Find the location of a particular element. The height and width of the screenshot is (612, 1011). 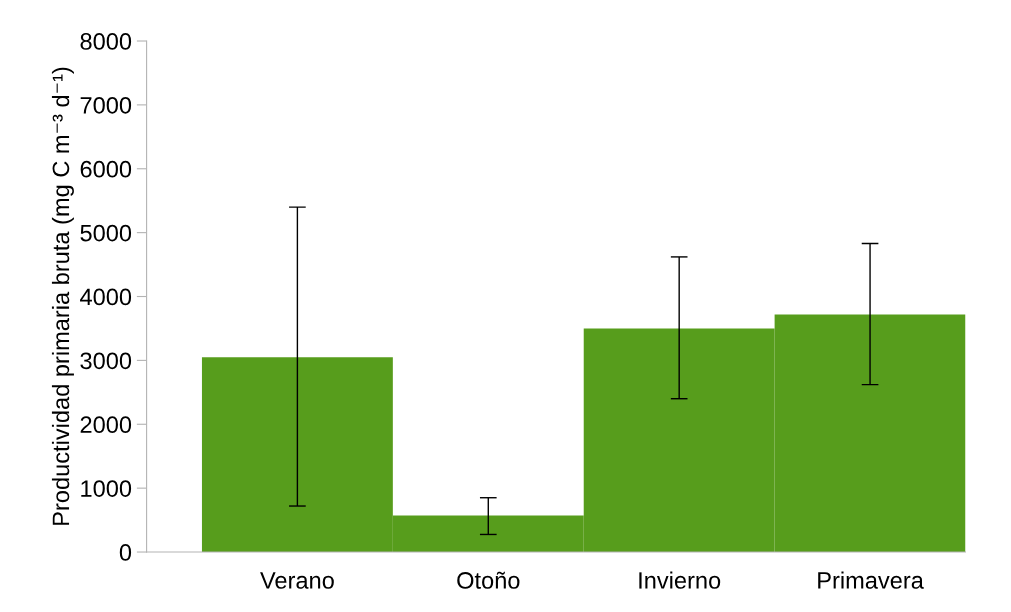

y-tick-label: 7000 is located at coordinates (106, 105).